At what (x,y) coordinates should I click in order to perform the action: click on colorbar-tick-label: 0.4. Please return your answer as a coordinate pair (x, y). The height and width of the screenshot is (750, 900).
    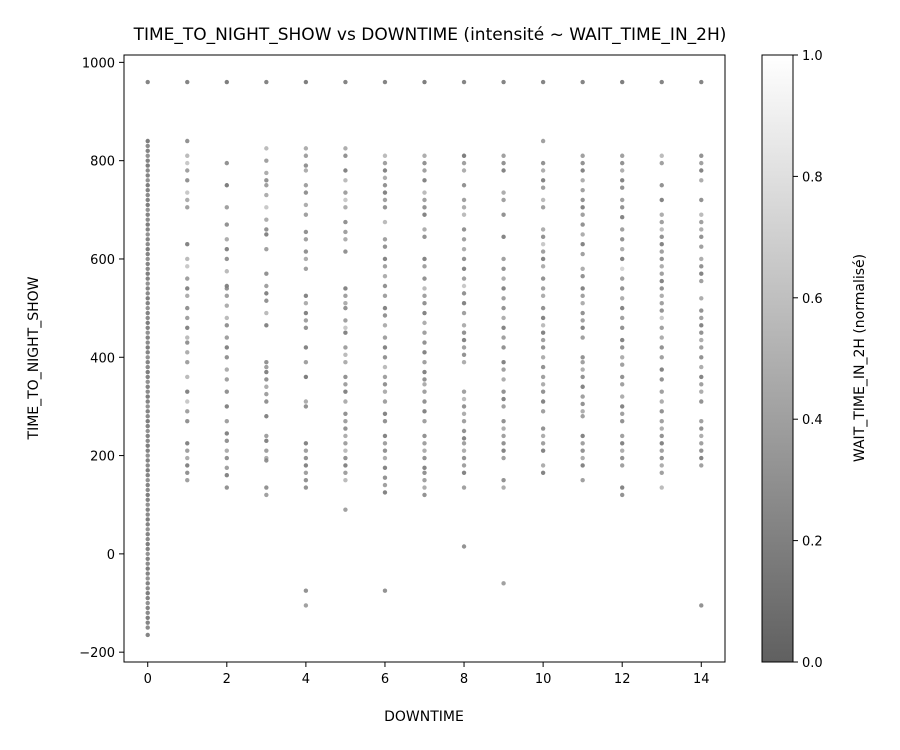
    Looking at the image, I should click on (812, 420).